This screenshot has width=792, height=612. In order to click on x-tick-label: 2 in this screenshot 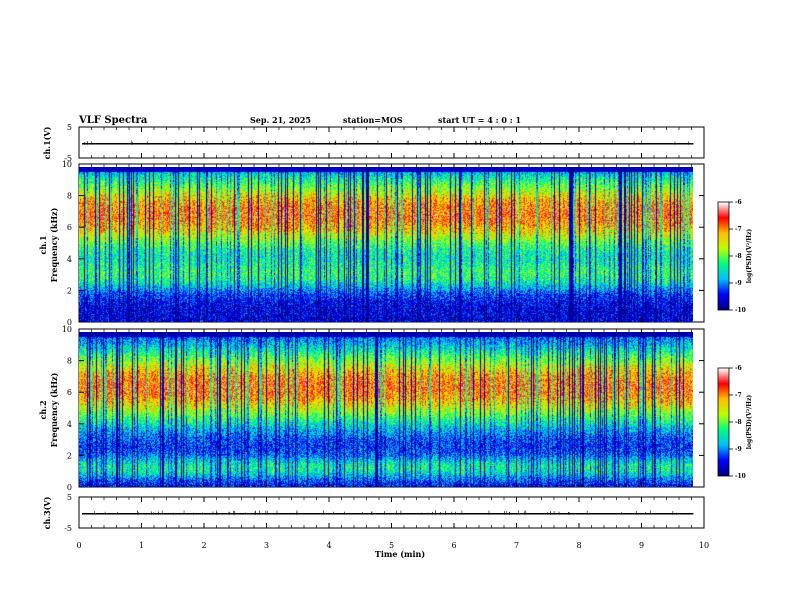, I will do `click(203, 545)`.